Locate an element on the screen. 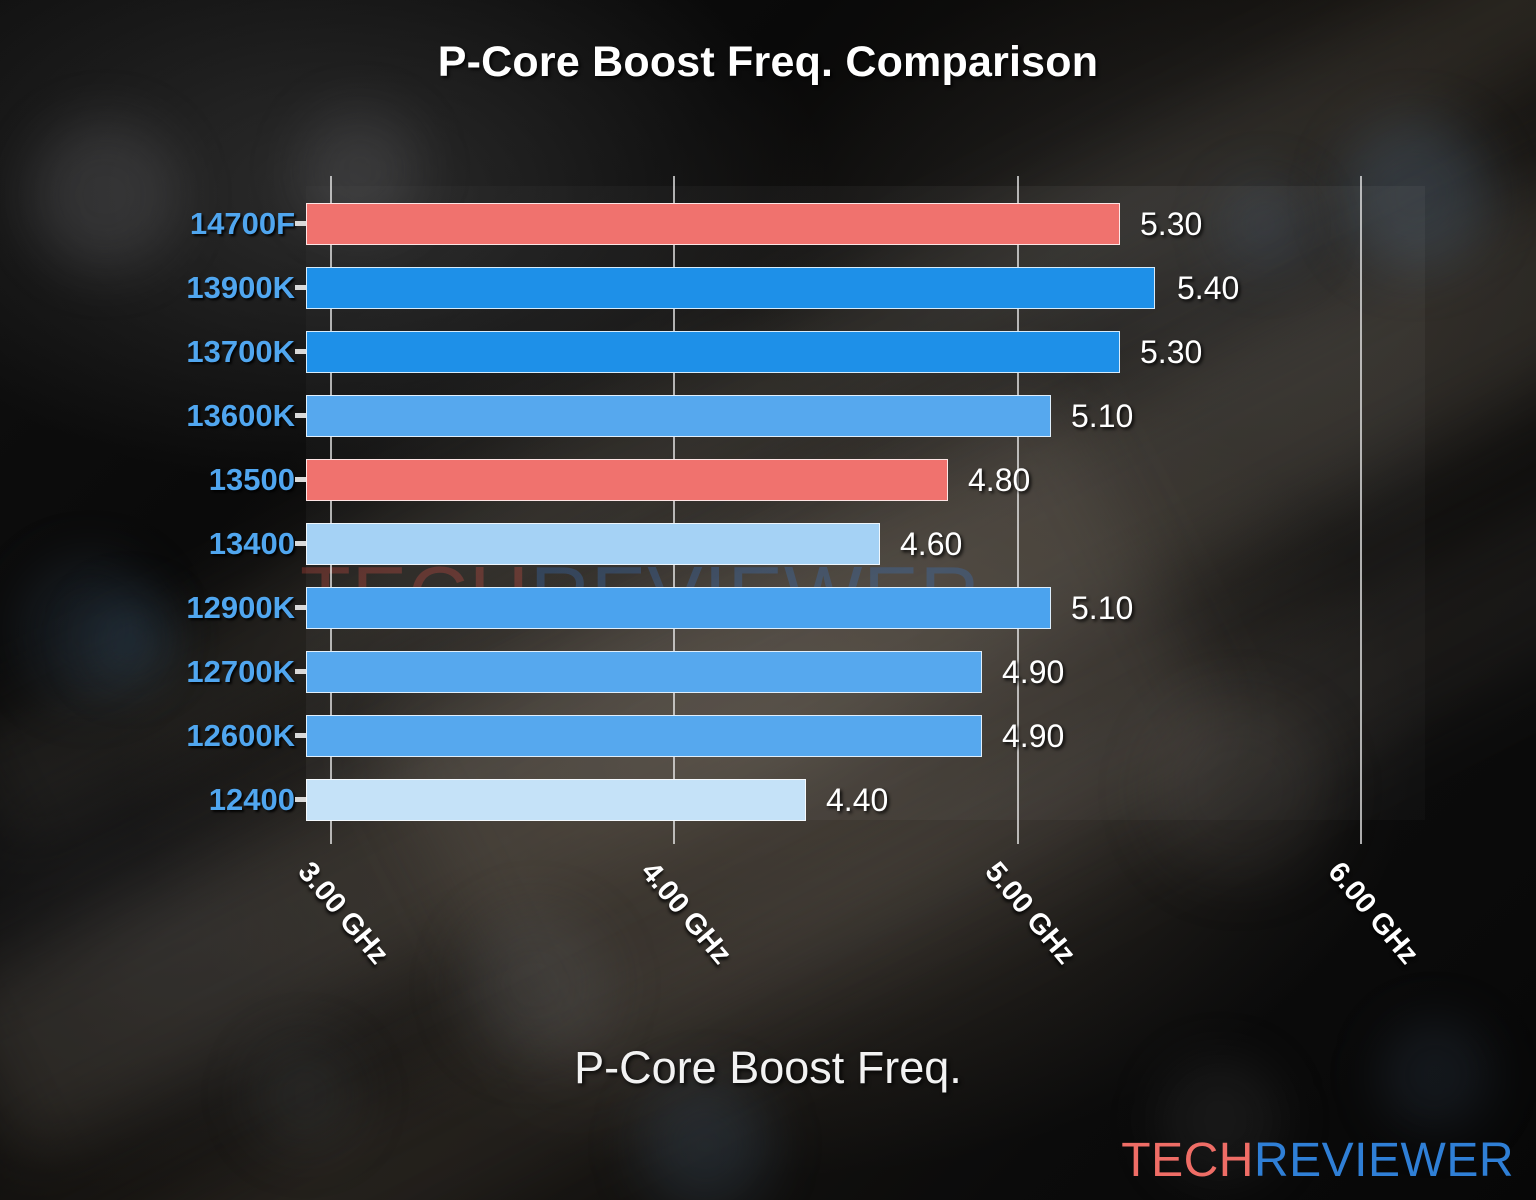  value-label-13400: 4.60 is located at coordinates (931, 543).